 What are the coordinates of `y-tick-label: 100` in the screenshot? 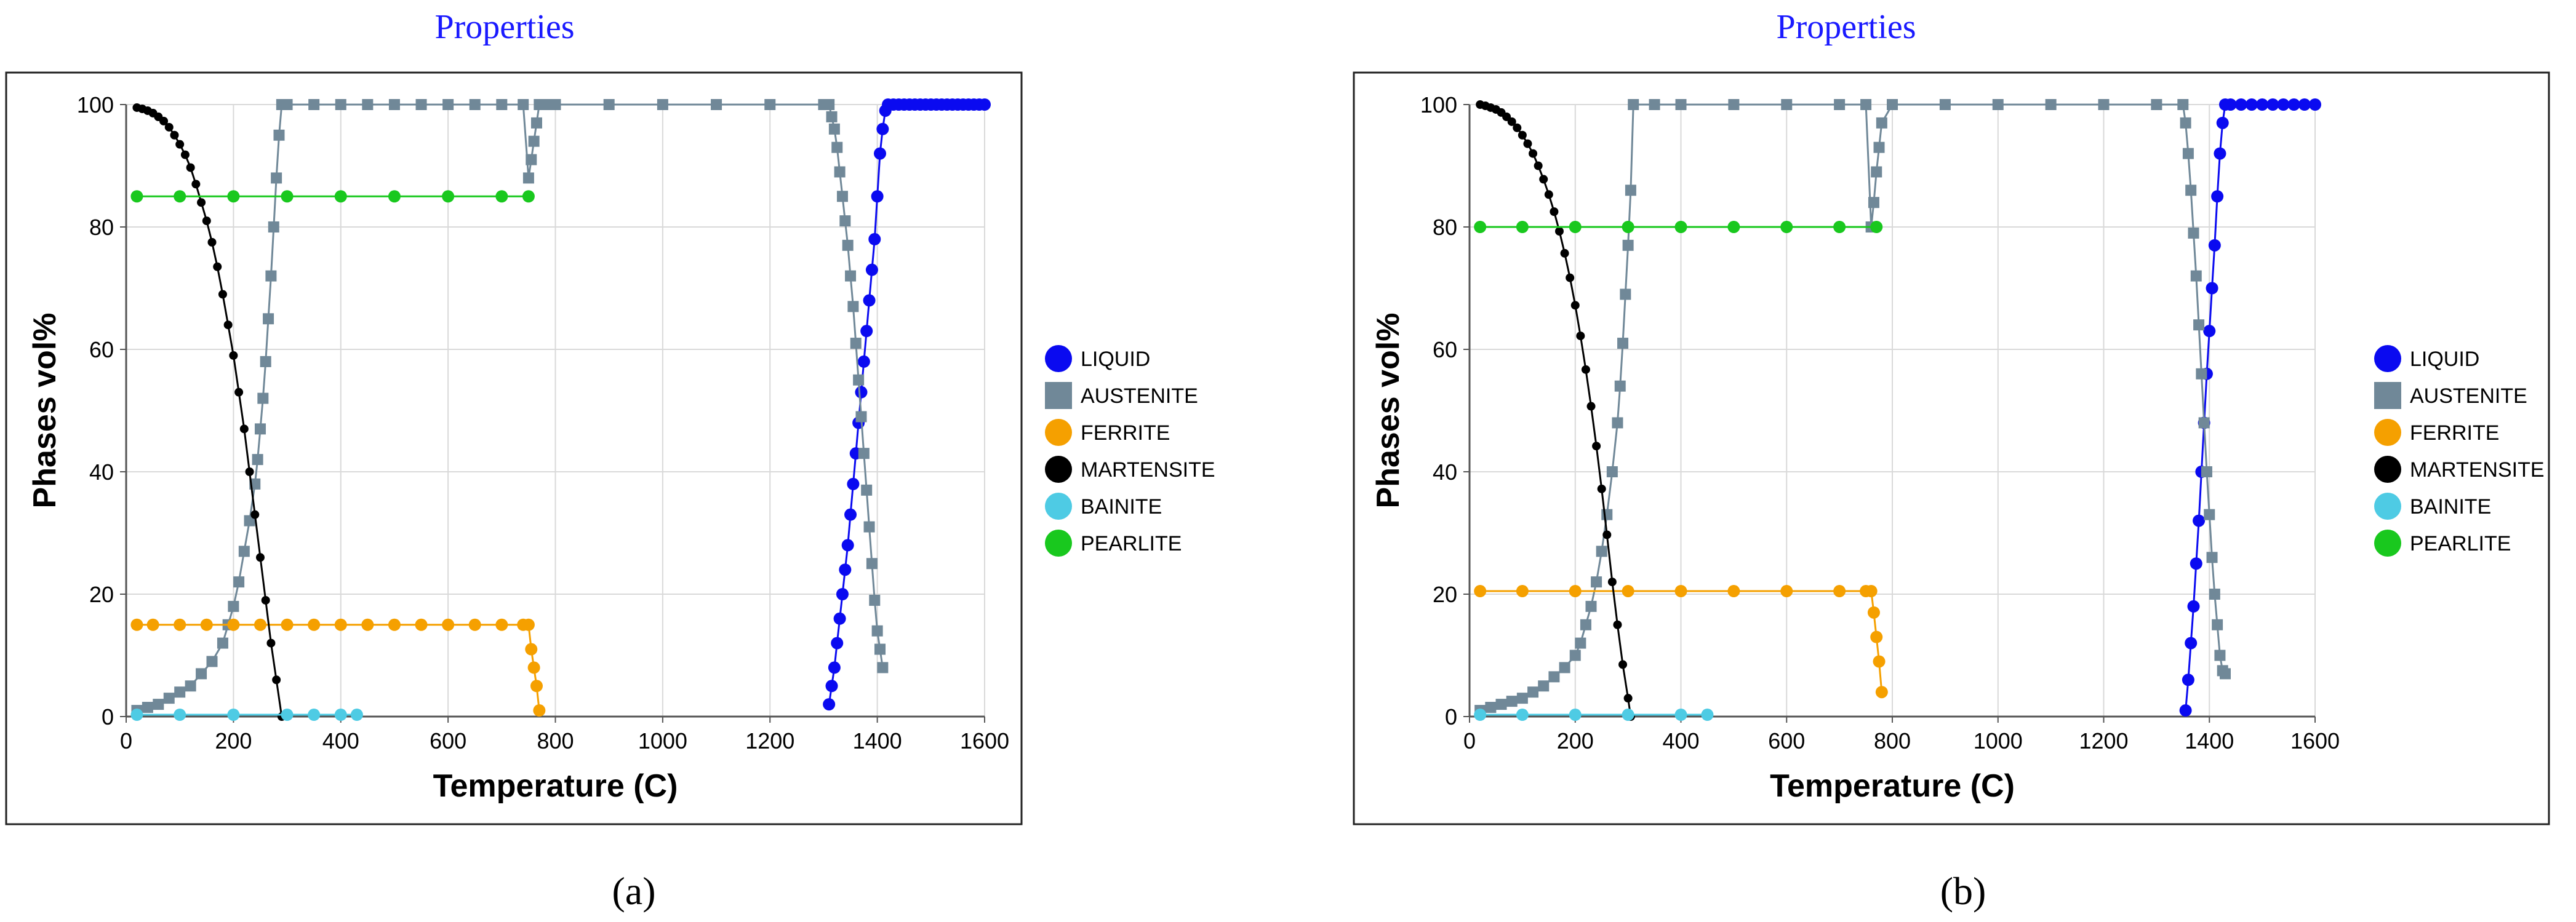 It's located at (1438, 104).